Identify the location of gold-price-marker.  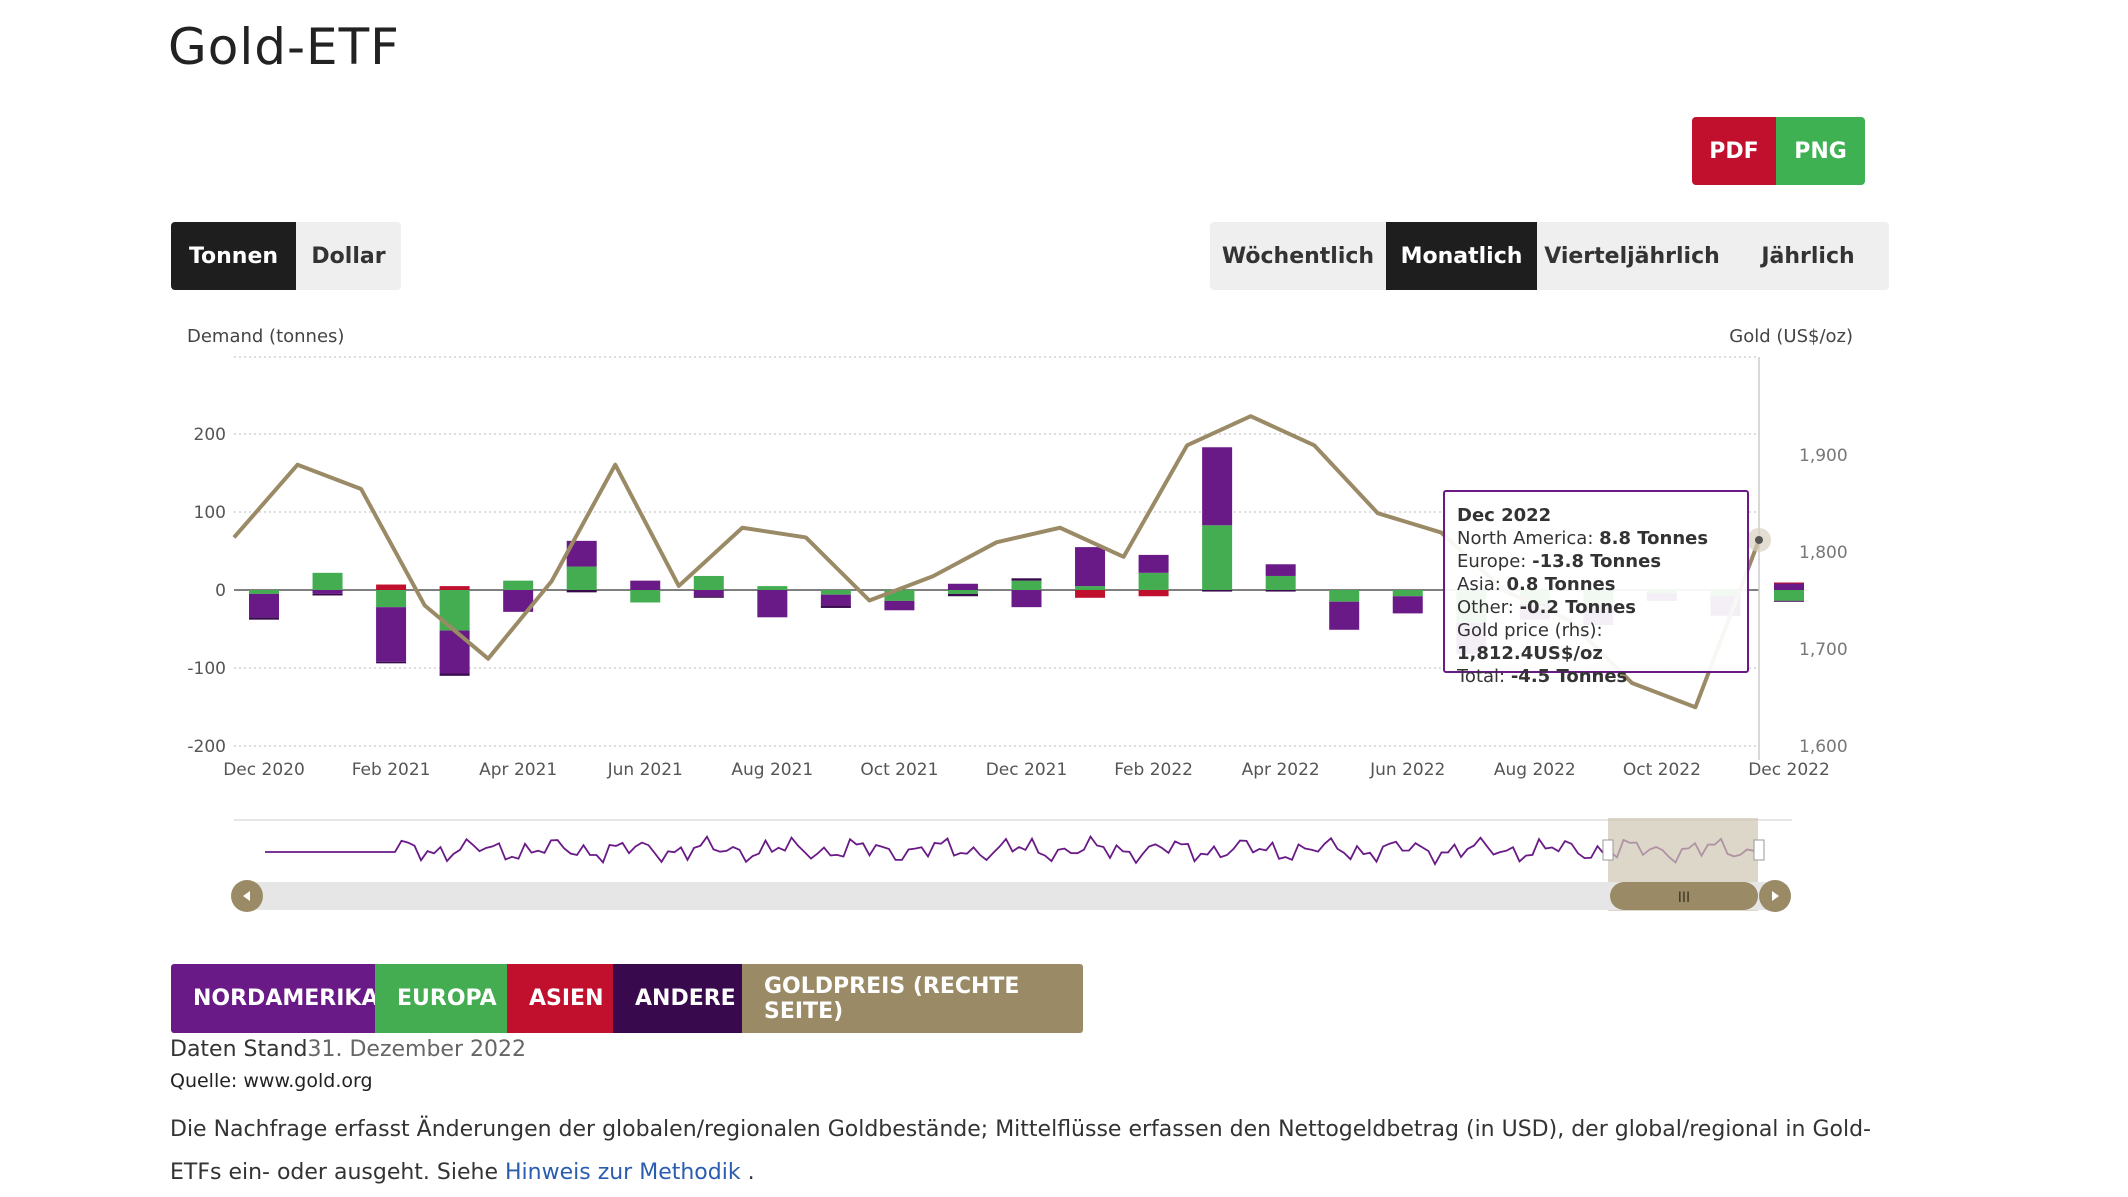
(1759, 539).